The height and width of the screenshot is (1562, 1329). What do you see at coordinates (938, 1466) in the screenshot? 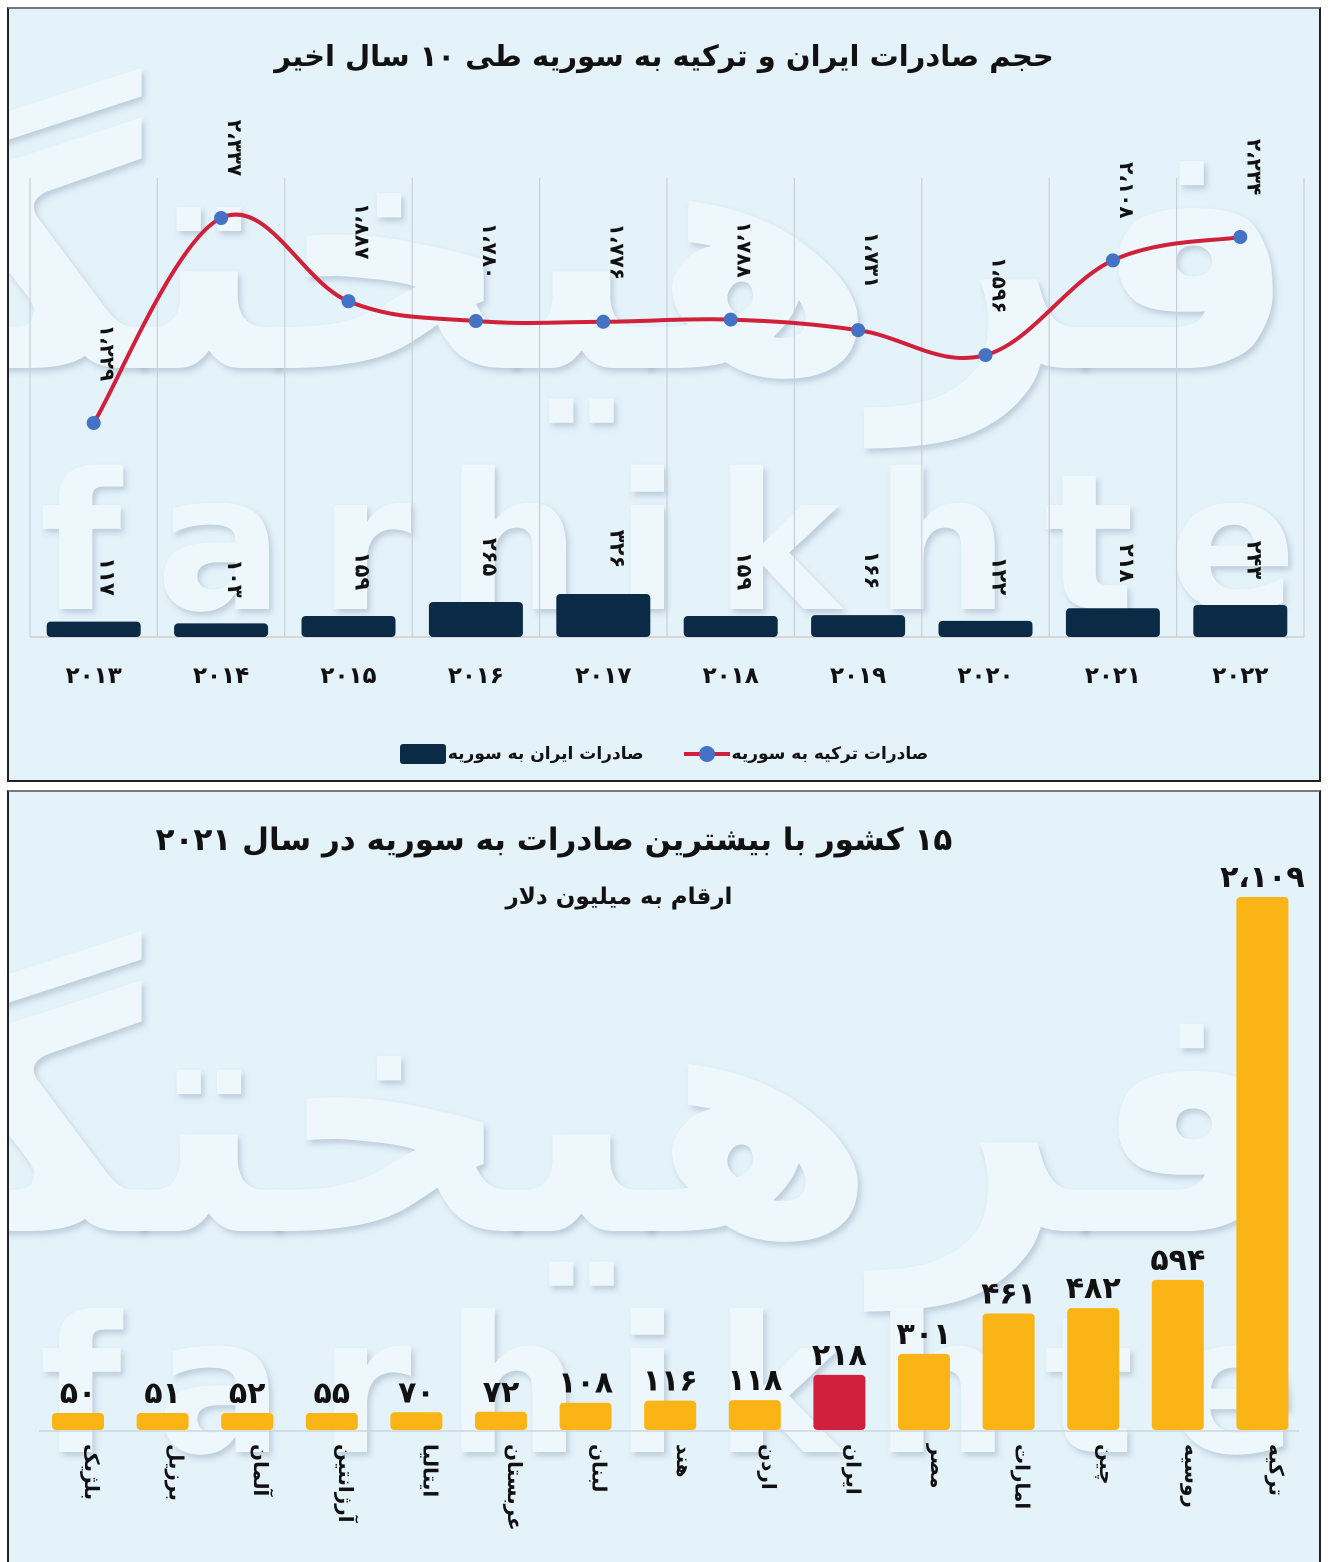
I see `country-label: مصر` at bounding box center [938, 1466].